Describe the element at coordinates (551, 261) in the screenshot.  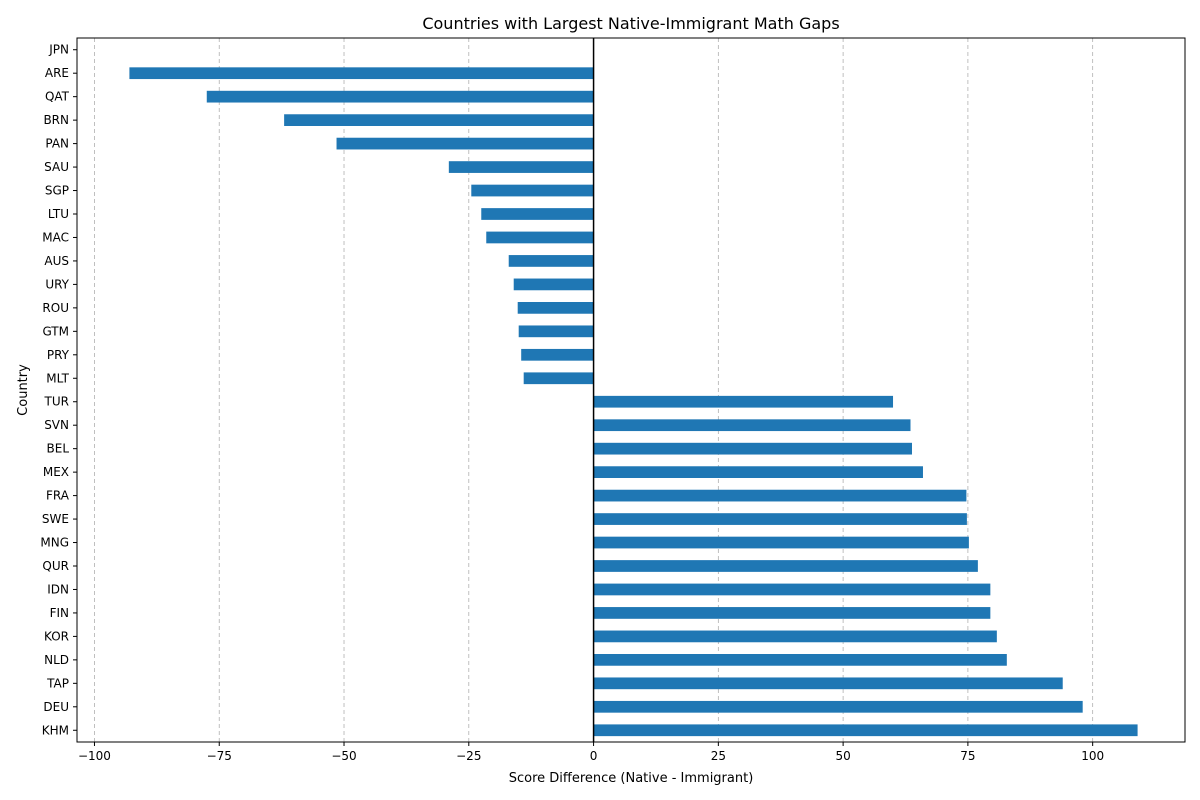
I see `bar-aus` at that location.